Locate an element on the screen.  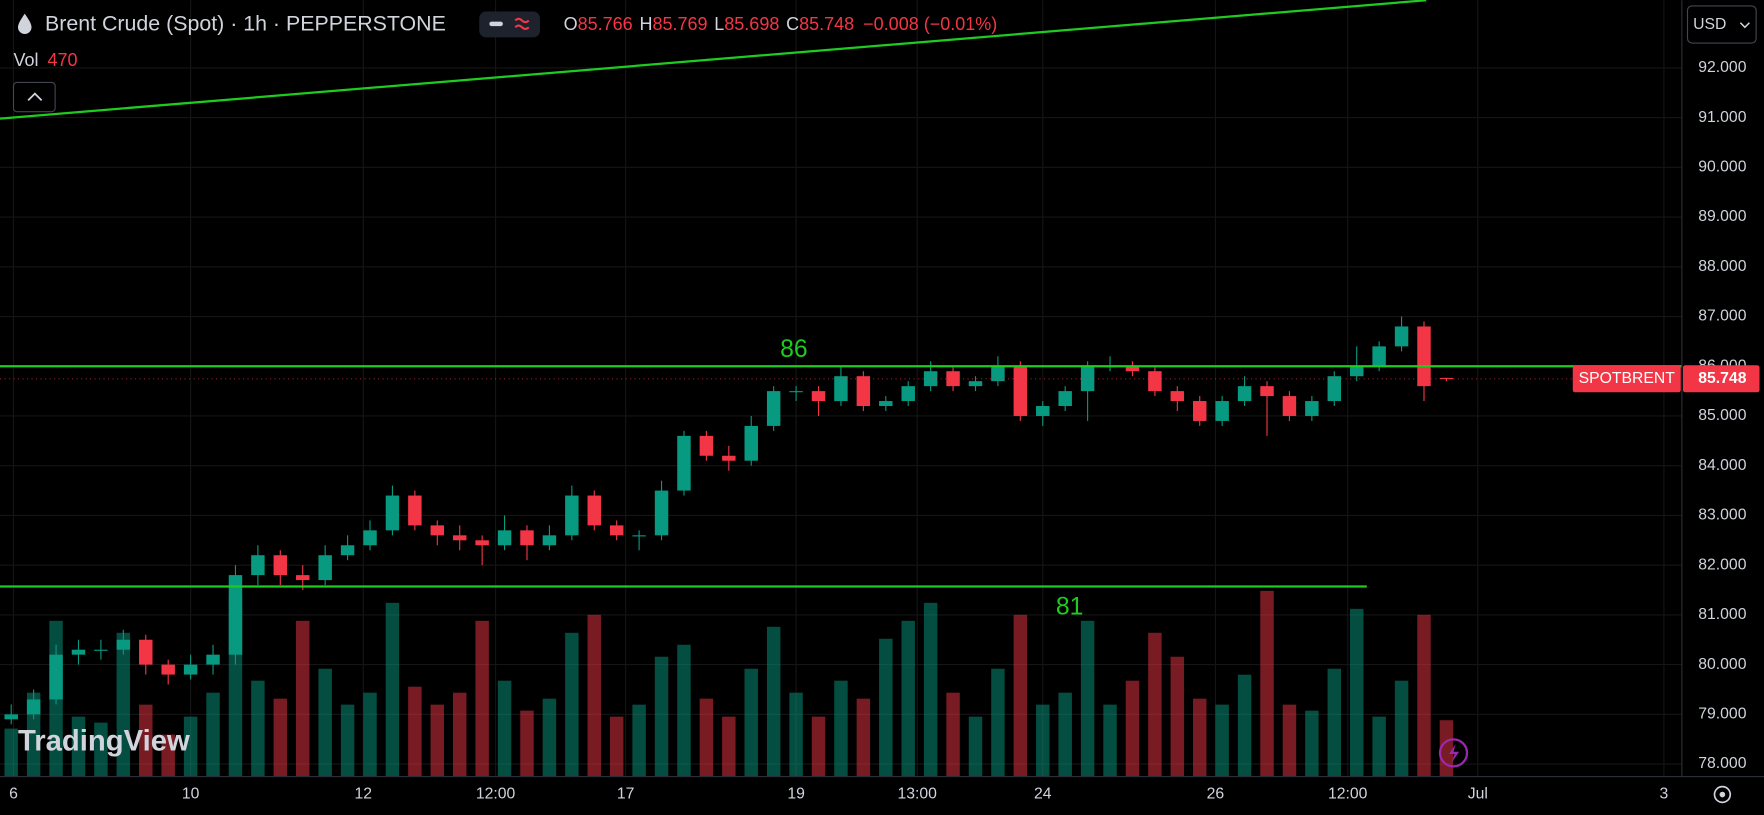
price-tag-name: SPOTBRENT is located at coordinates (1627, 378).